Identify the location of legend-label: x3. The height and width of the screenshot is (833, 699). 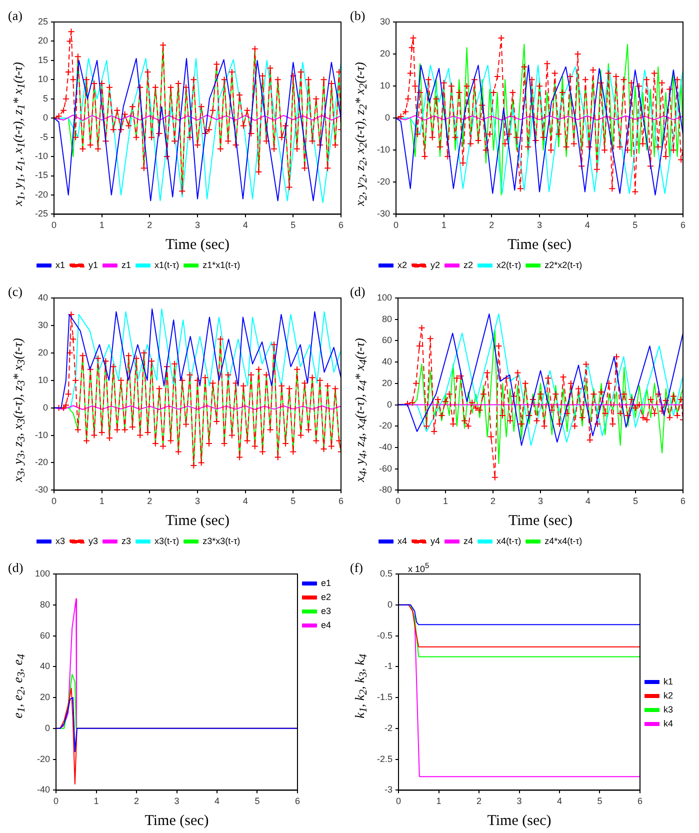
(61, 541).